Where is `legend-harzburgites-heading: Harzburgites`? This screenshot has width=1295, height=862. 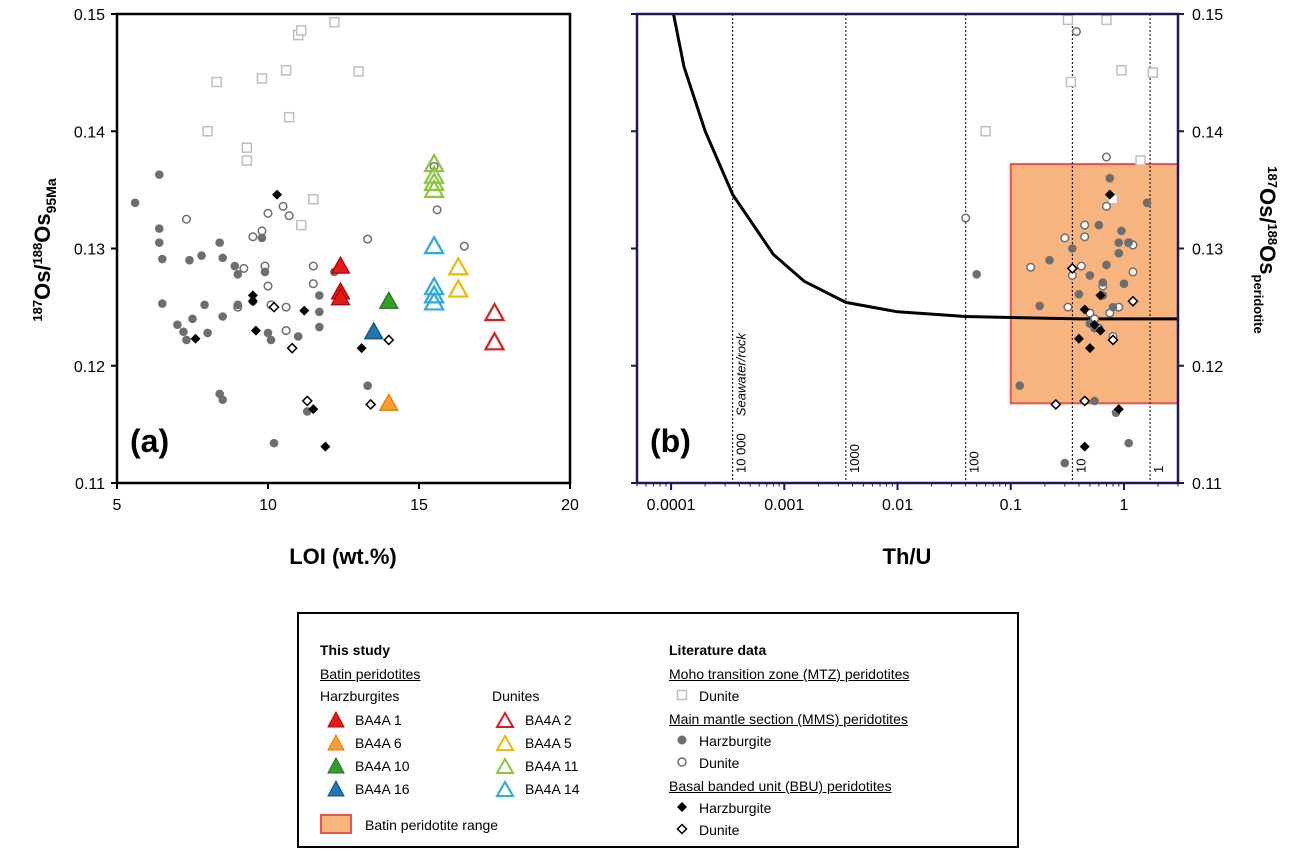
legend-harzburgites-heading: Harzburgites is located at coordinates (360, 696).